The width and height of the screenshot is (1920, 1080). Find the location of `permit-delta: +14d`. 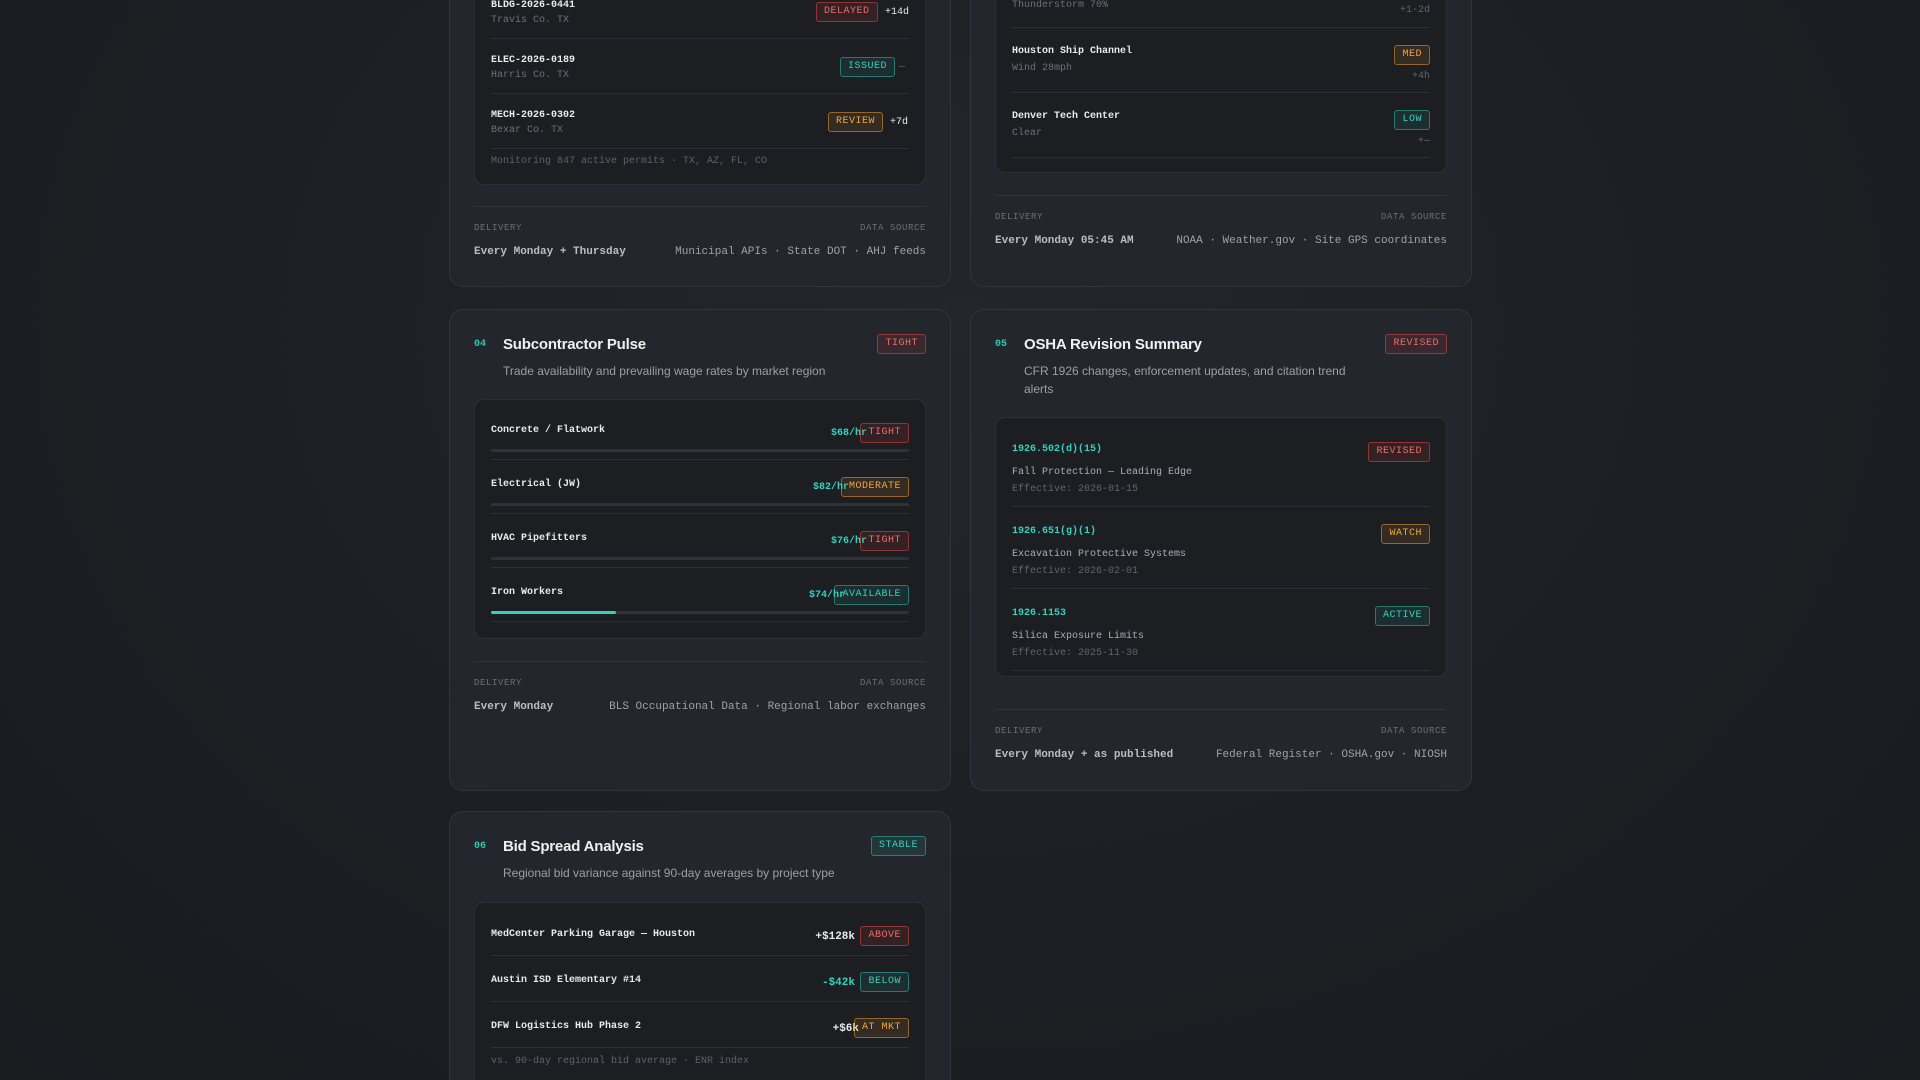

permit-delta: +14d is located at coordinates (897, 12).